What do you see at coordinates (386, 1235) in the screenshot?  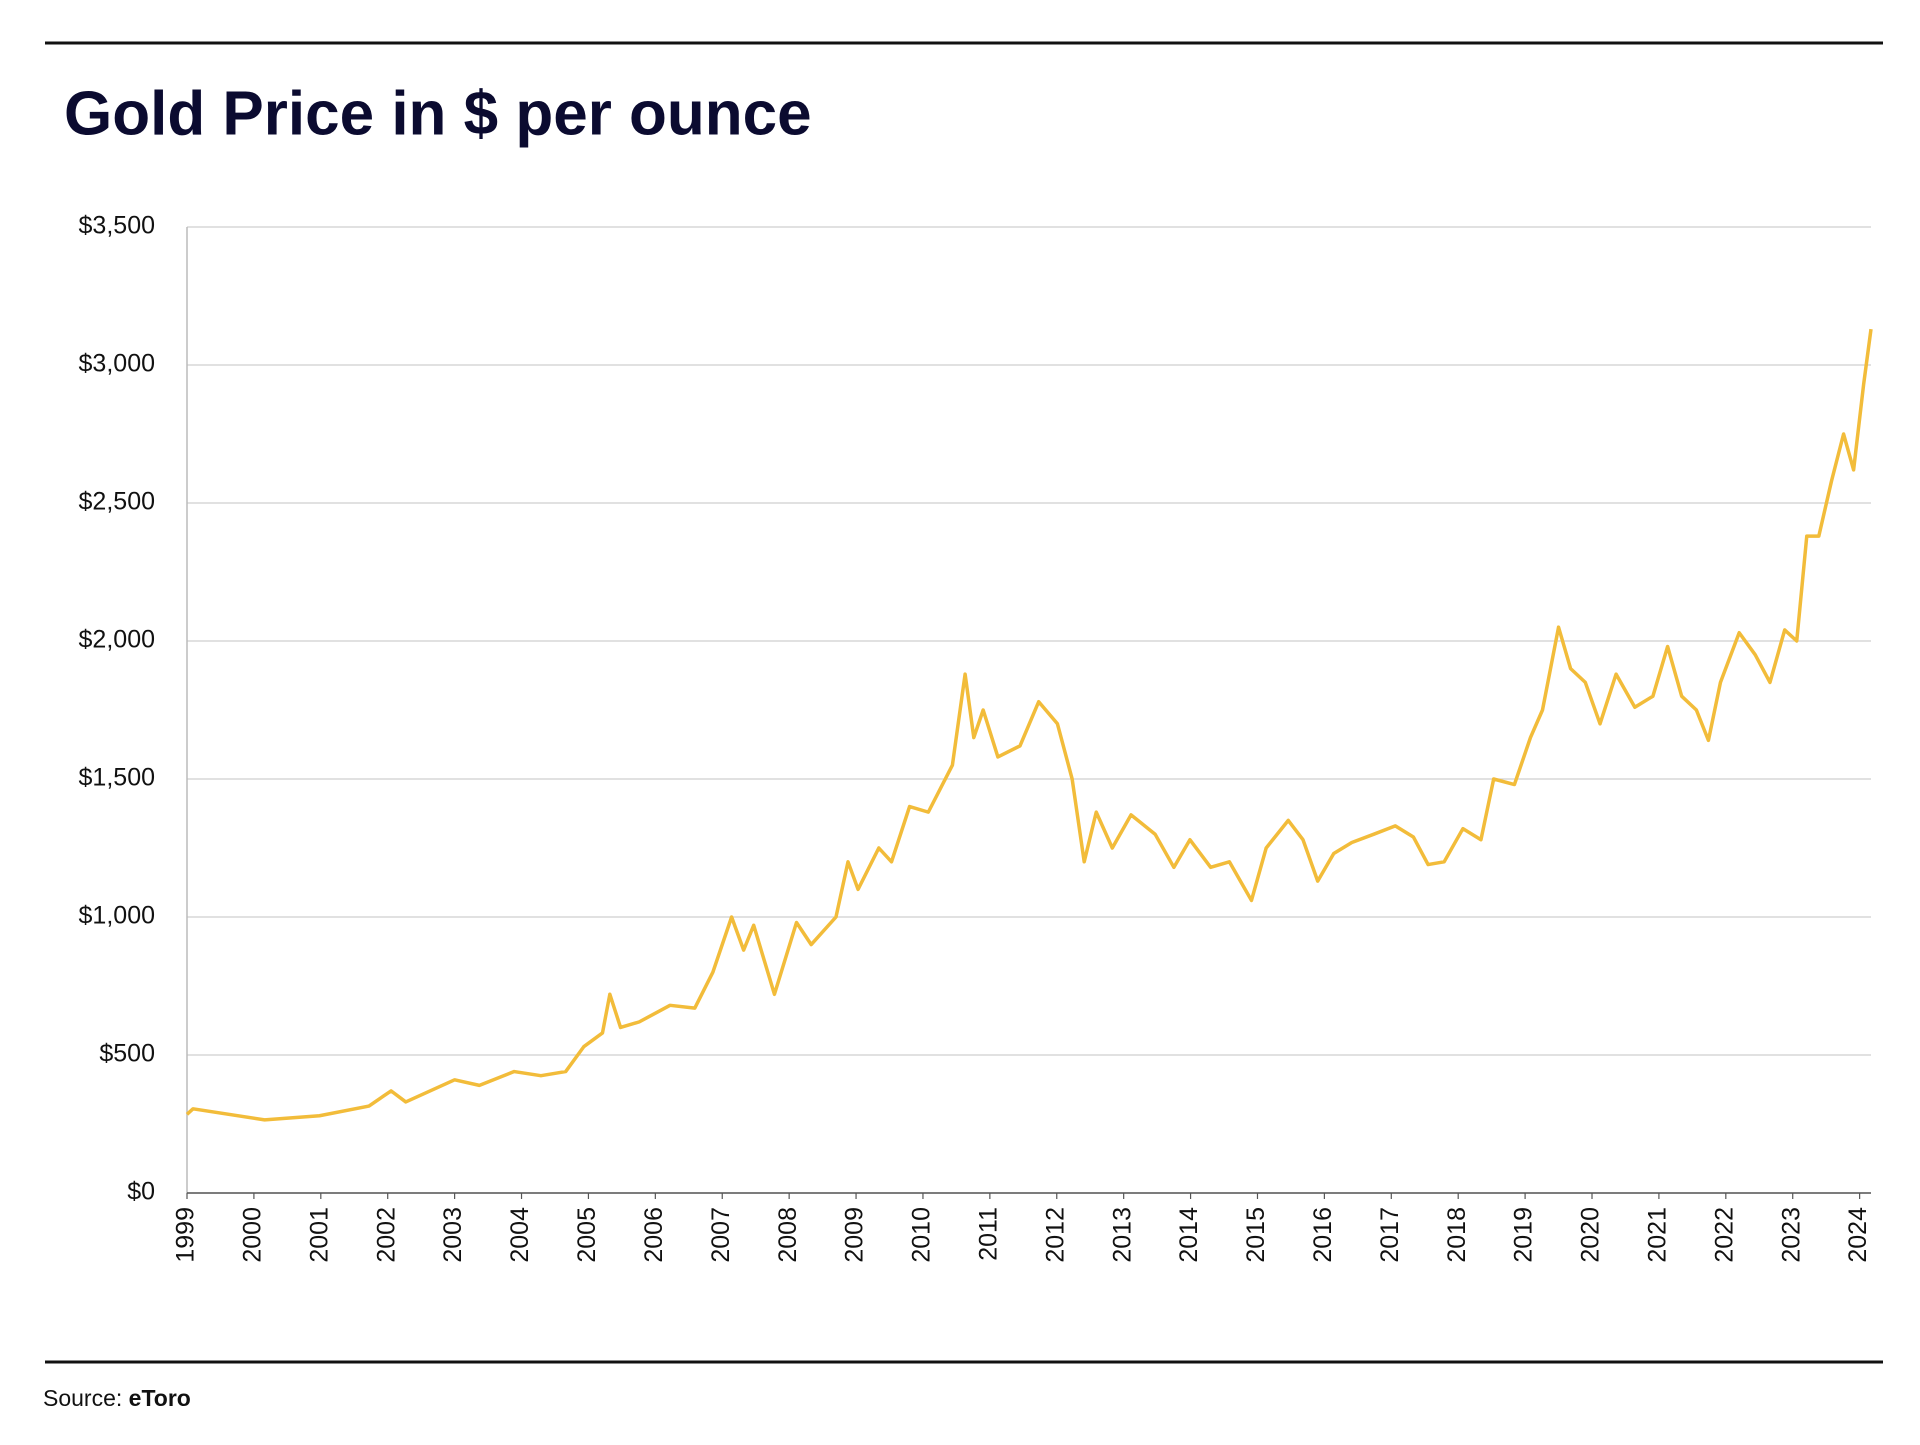 I see `x-tick-label: 2002` at bounding box center [386, 1235].